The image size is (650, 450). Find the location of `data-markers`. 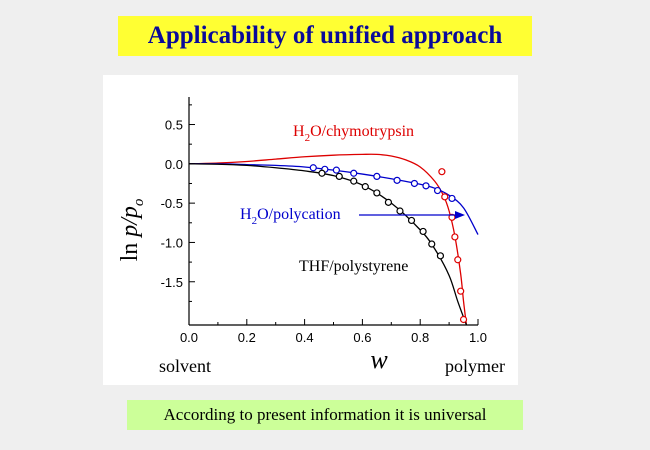

data-markers is located at coordinates (388, 244).